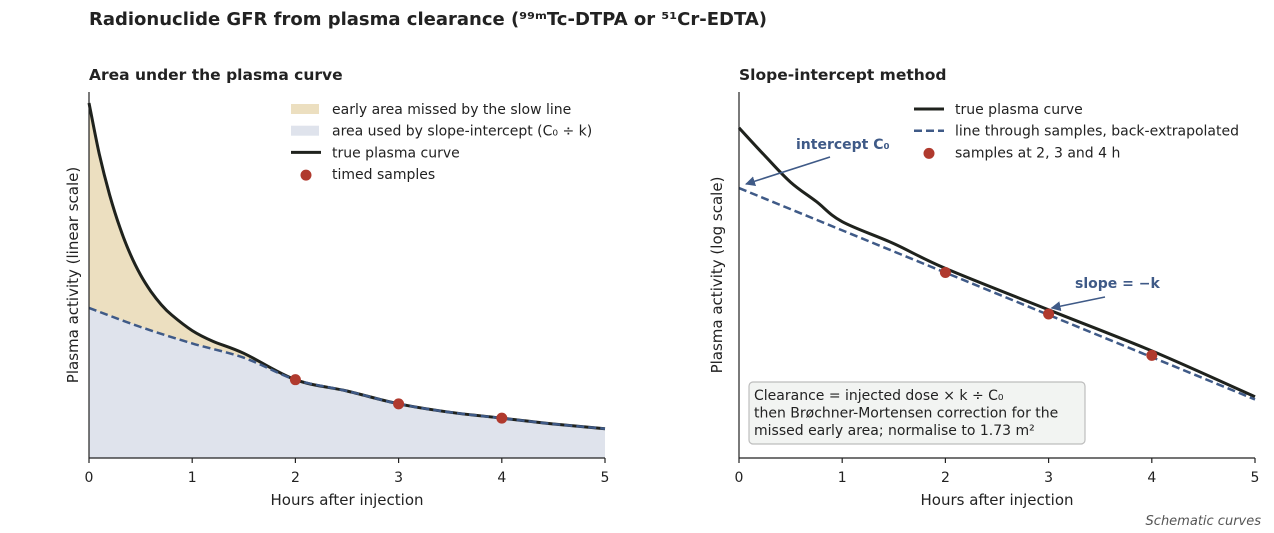 The image size is (1274, 533). What do you see at coordinates (347, 368) in the screenshot?
I see `slope-intercept-line` at bounding box center [347, 368].